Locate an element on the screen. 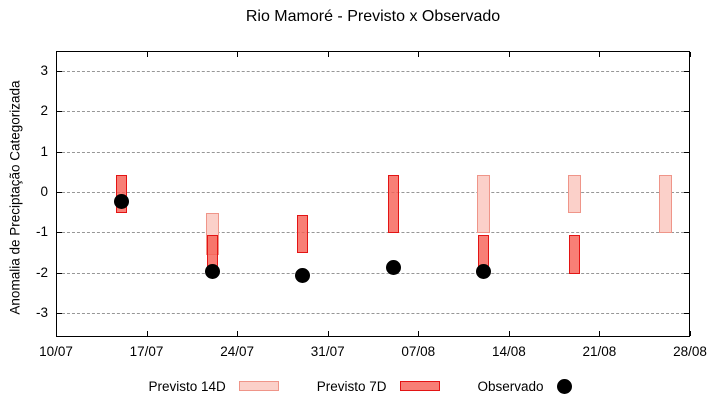 This screenshot has width=720, height=400. legend-item-previsto-14d: Previsto 14D is located at coordinates (213, 386).